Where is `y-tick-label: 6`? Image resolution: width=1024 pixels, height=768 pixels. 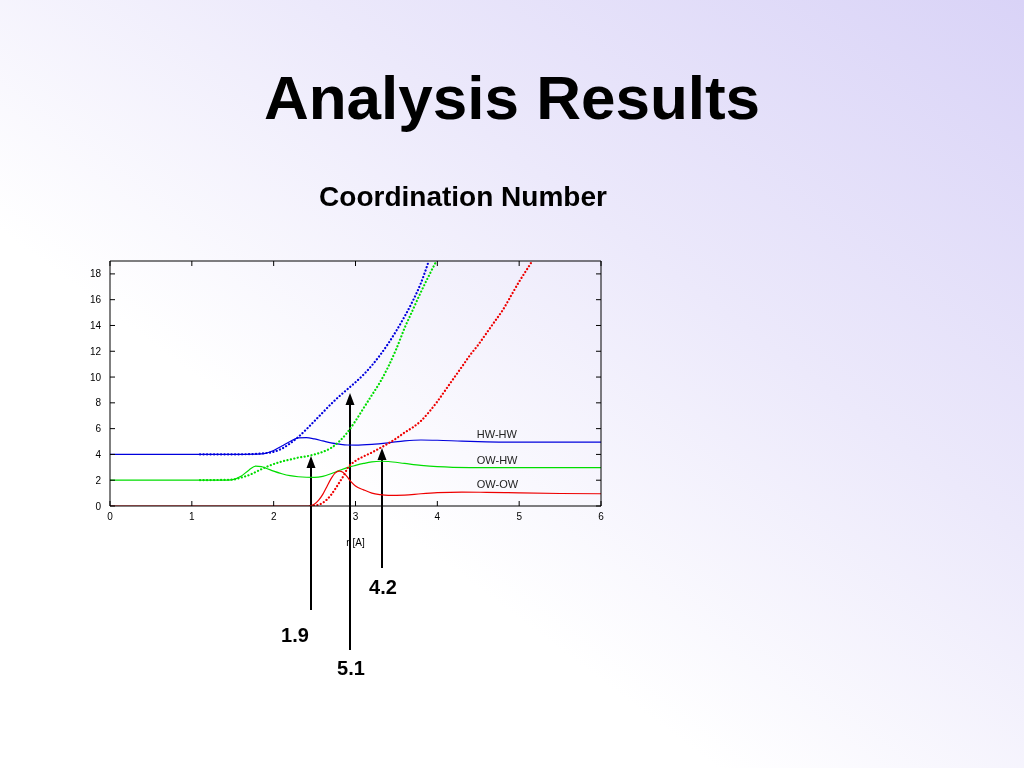 y-tick-label: 6 is located at coordinates (98, 429).